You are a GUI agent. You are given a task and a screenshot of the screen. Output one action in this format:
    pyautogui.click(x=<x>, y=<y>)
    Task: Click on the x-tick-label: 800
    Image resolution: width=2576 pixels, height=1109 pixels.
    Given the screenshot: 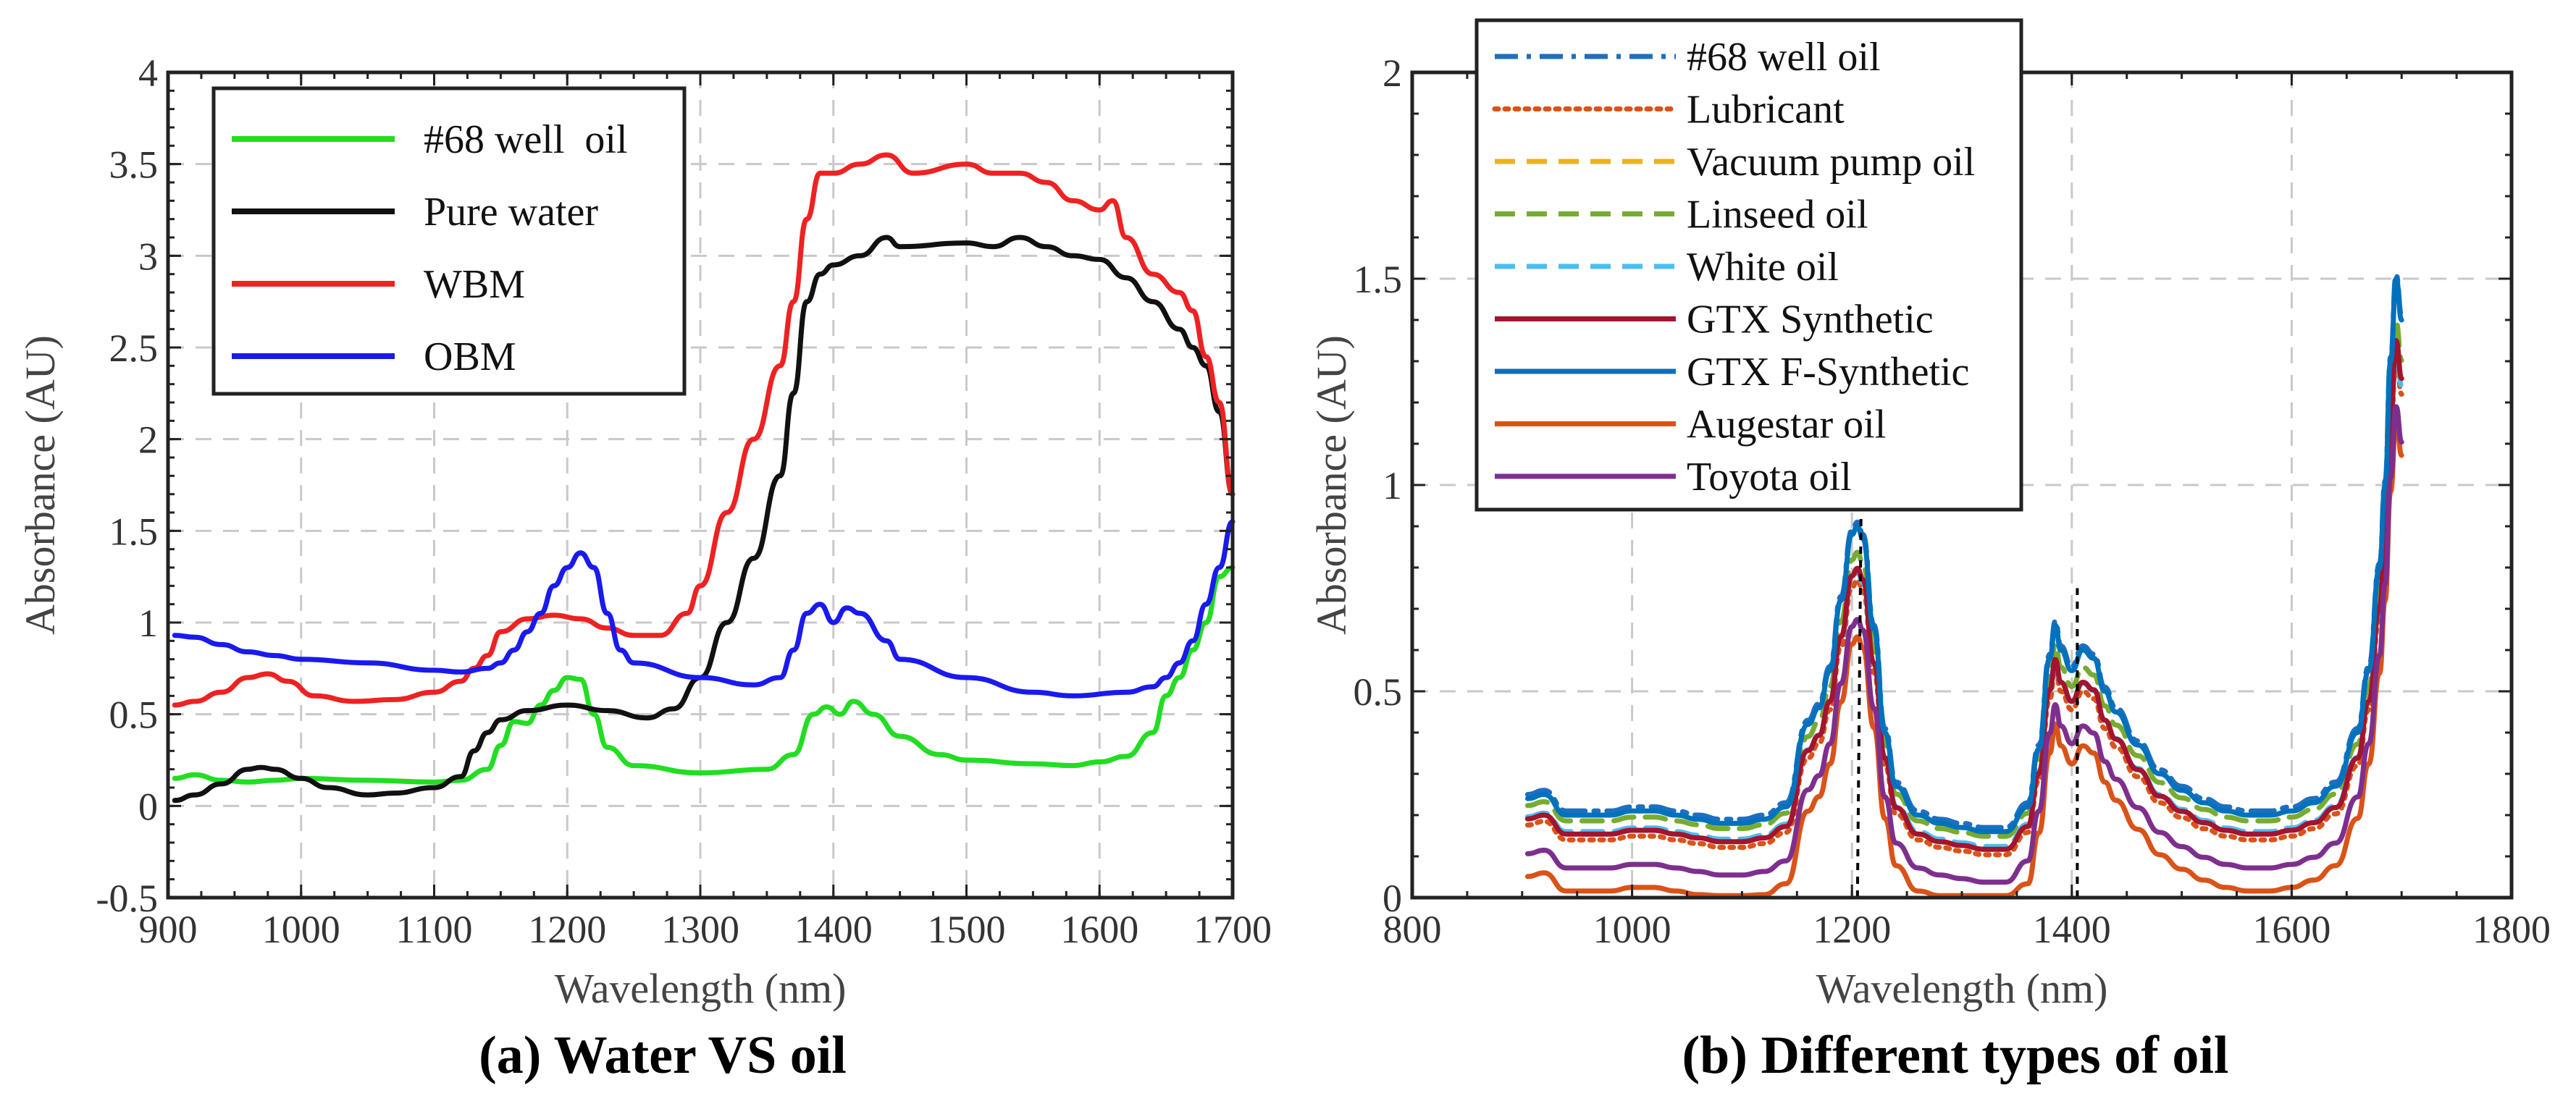 What is the action you would take?
    pyautogui.click(x=1412, y=929)
    